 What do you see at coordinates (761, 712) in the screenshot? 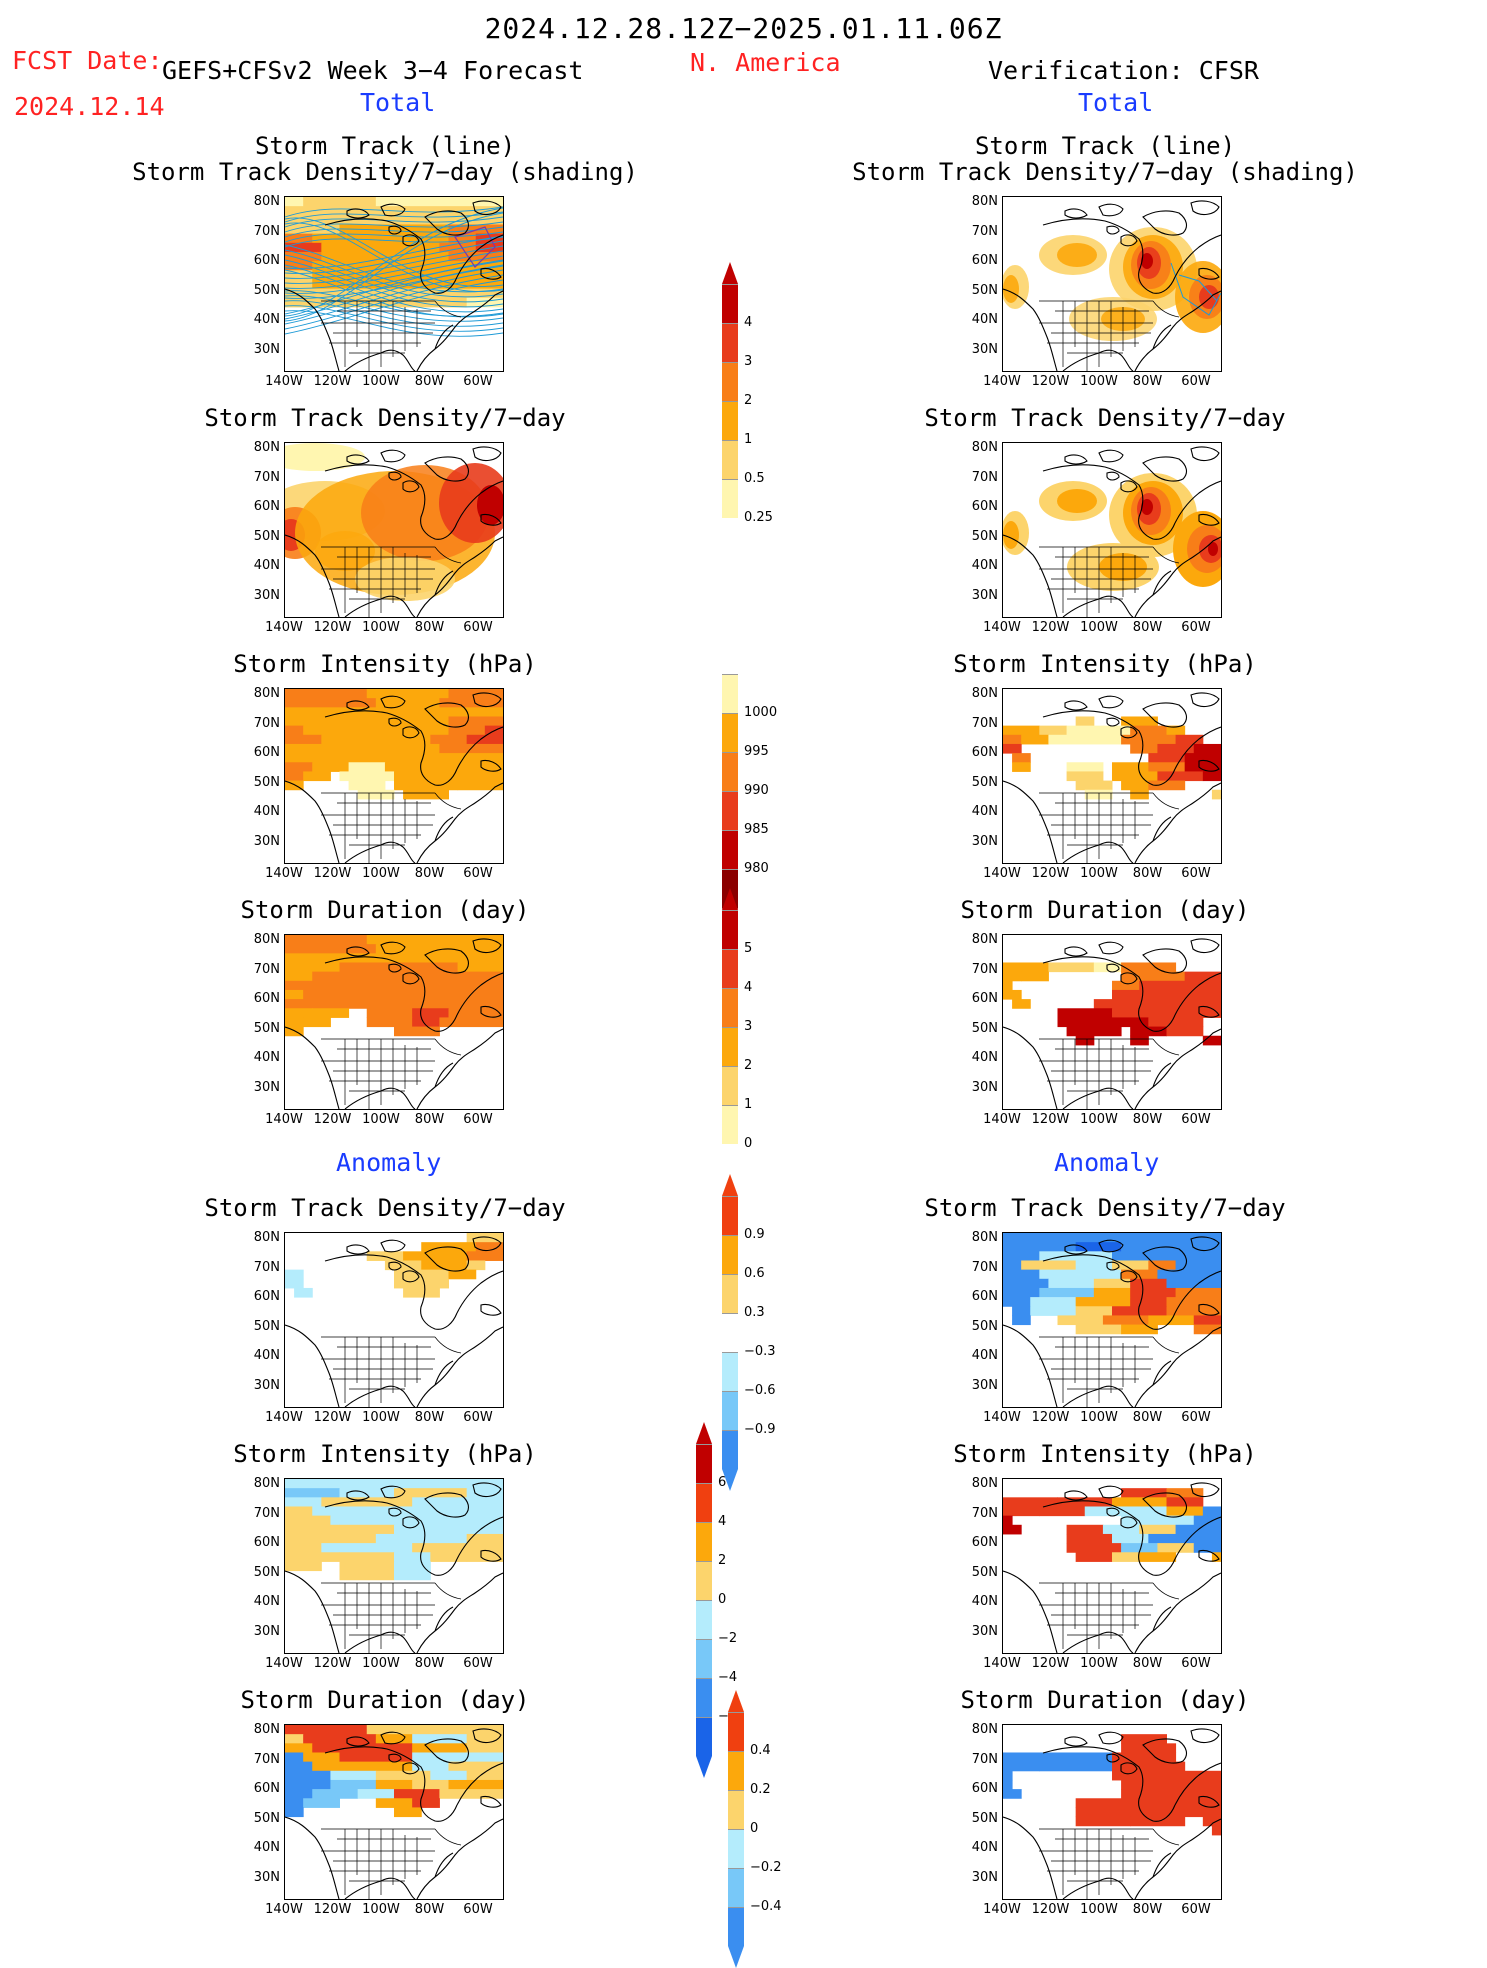
I see `colorbar-label: 1000` at bounding box center [761, 712].